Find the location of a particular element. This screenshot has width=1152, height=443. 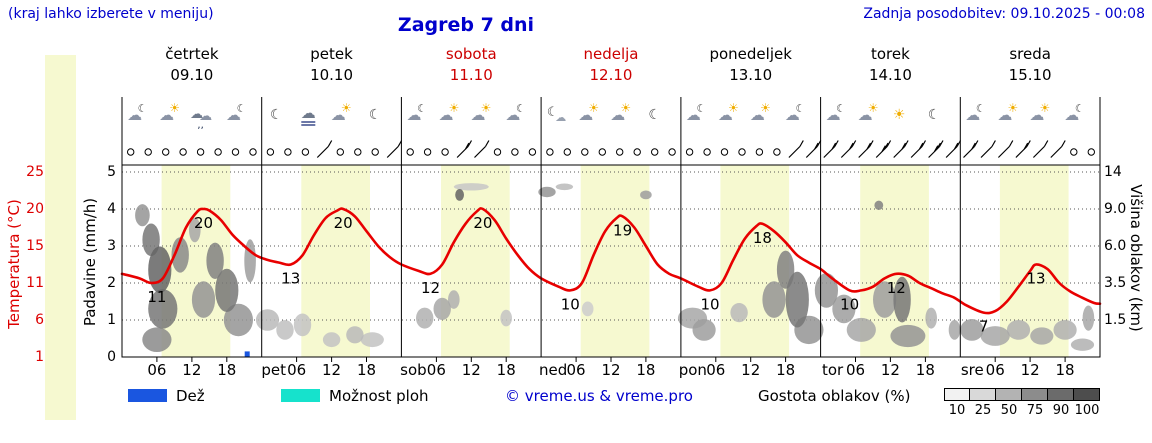

day-date: 12.10 is located at coordinates (611, 75).